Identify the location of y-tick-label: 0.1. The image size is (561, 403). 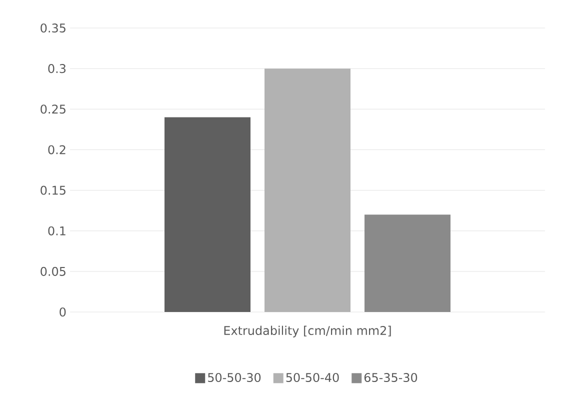
(57, 231).